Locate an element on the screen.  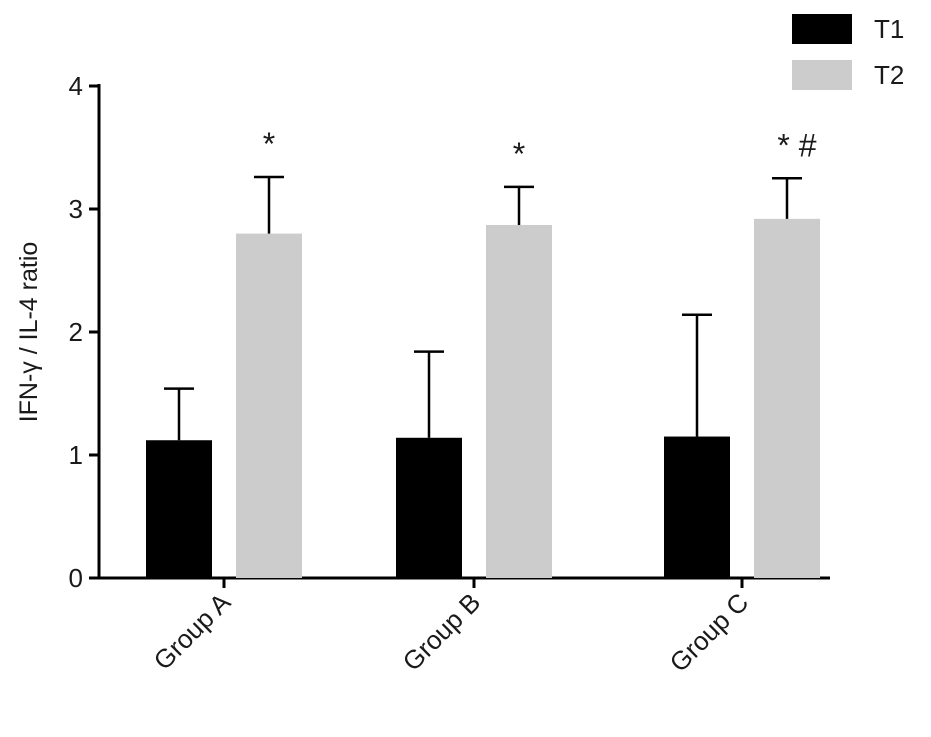
y-axis: 0 1 2 3 4 is located at coordinates (85, 332).